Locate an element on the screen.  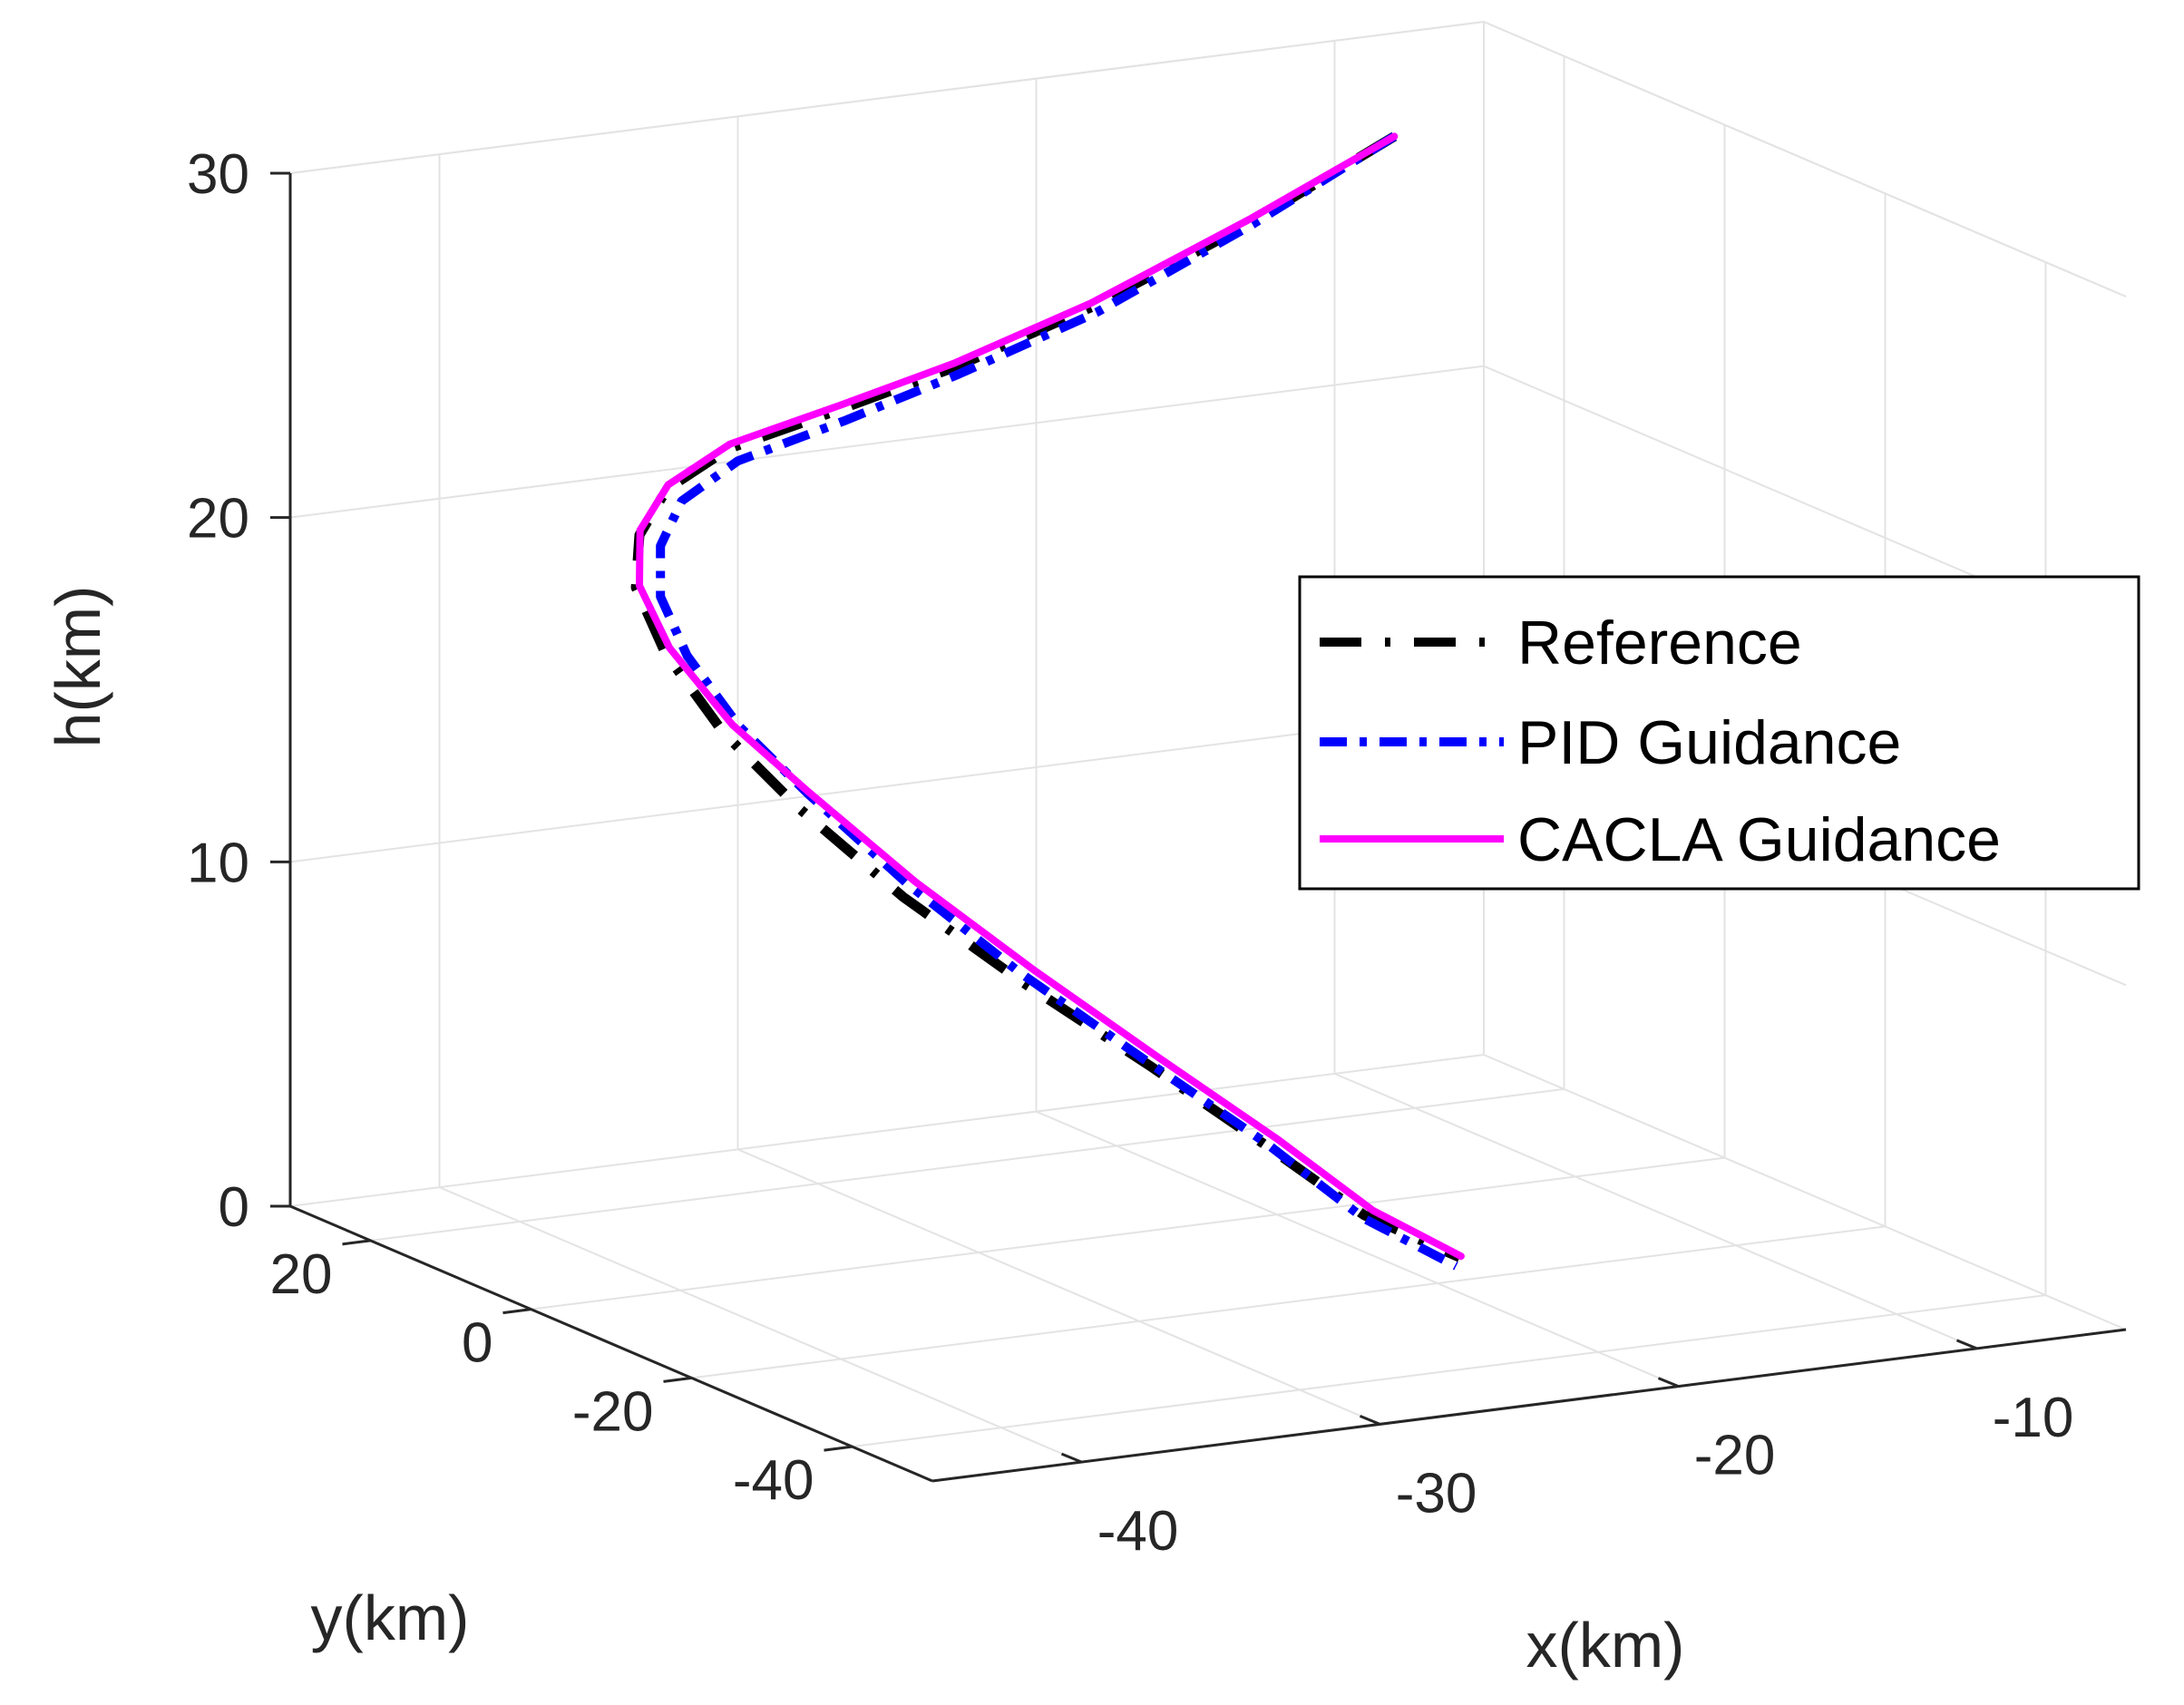
legend-label-pid-guidance: PID Guidance is located at coordinates (1709, 742).